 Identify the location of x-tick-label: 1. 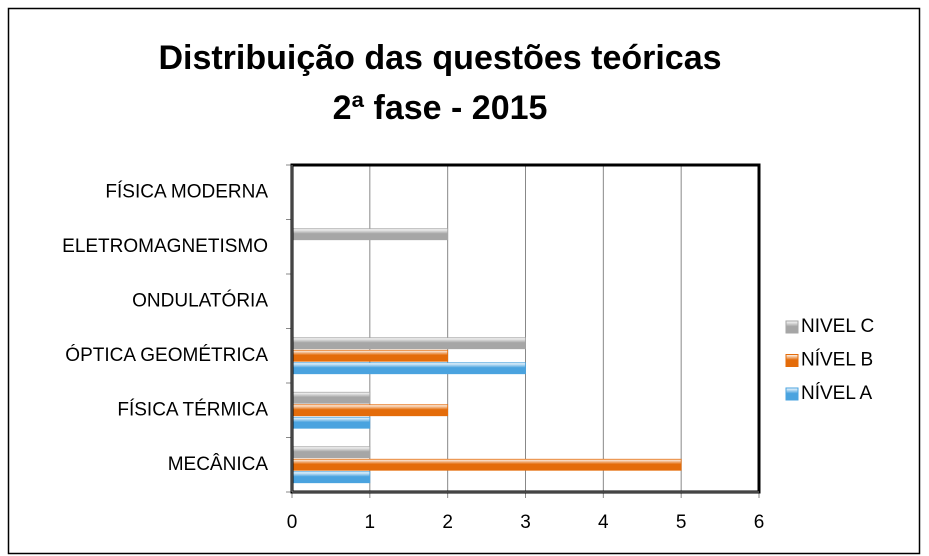
(370, 522).